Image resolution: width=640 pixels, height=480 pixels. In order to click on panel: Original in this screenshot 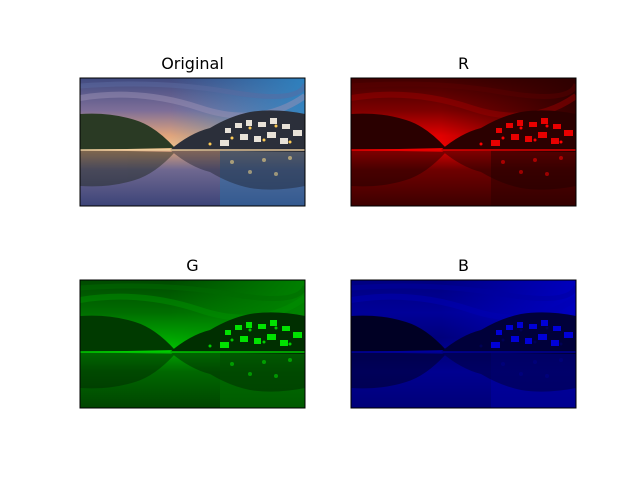, I will do `click(192, 130)`.